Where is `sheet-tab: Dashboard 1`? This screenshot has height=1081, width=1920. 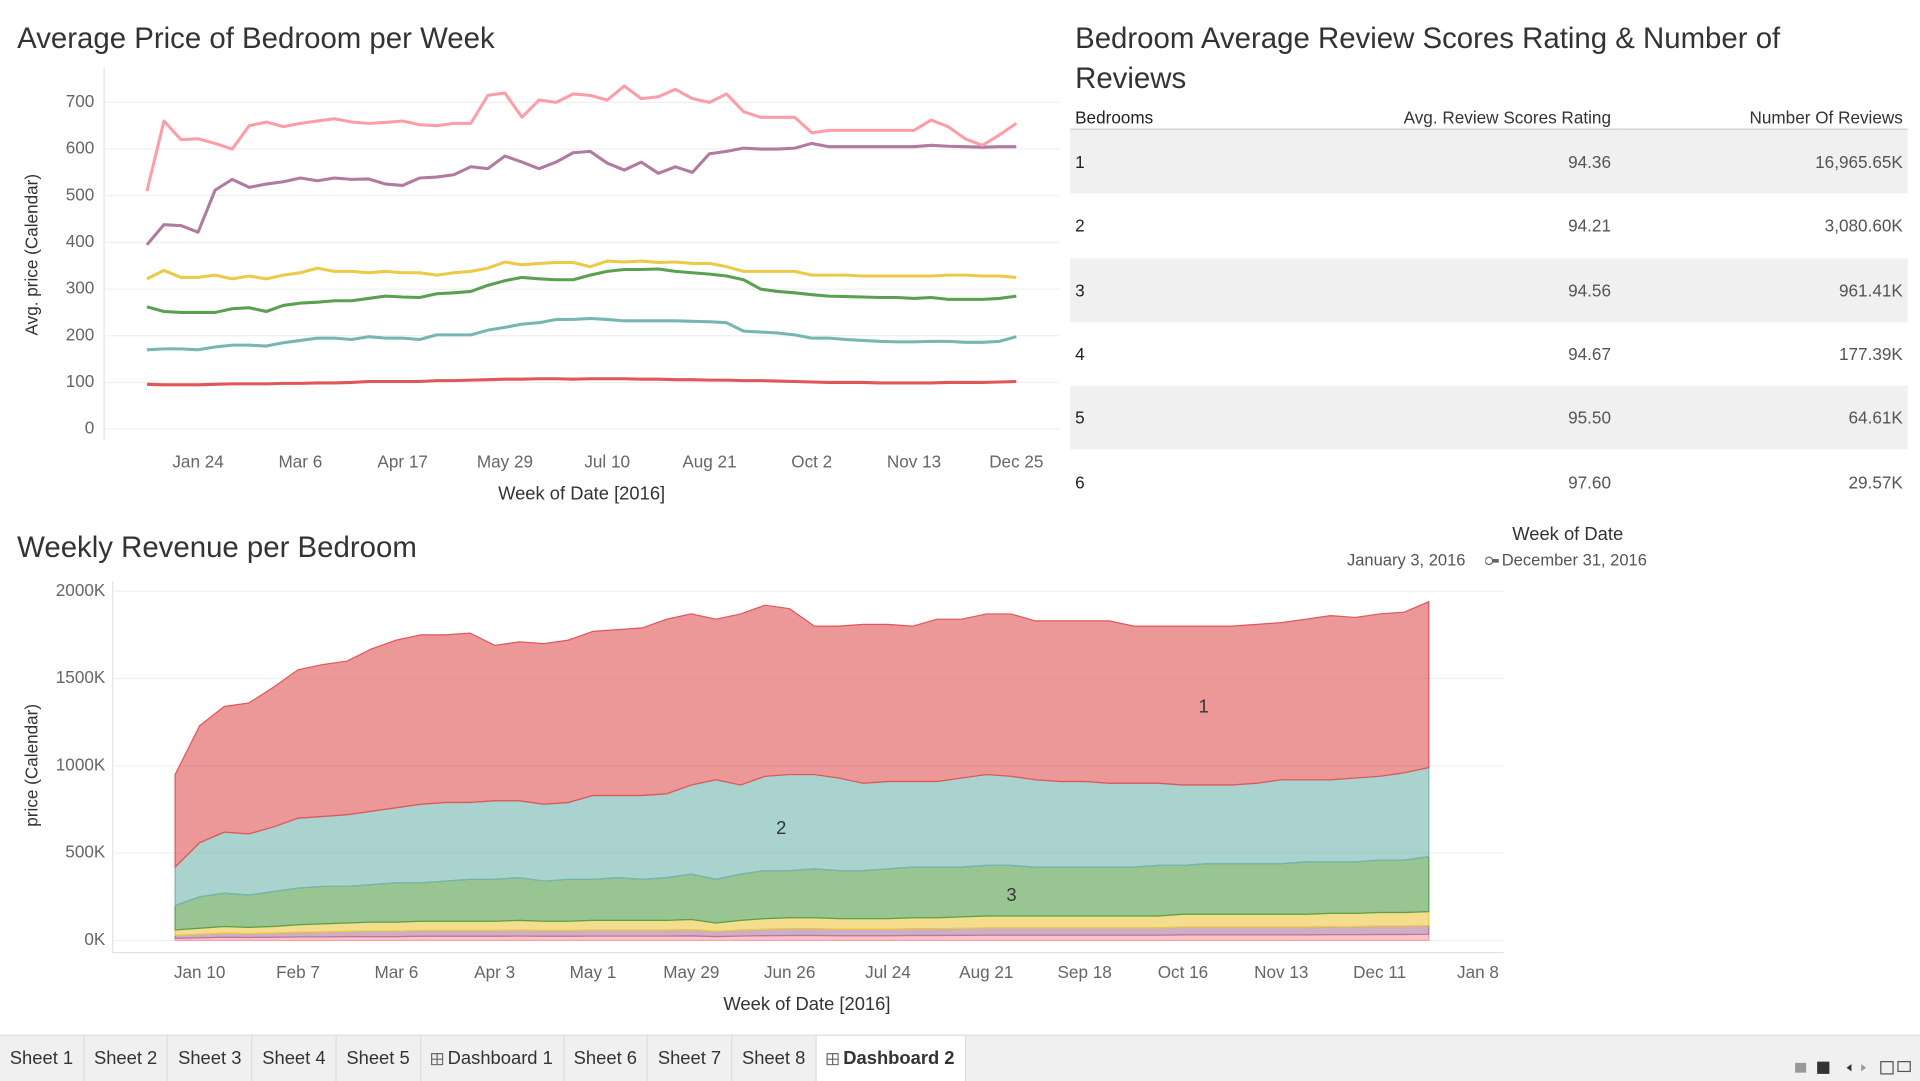
sheet-tab: Dashboard 1 is located at coordinates (492, 1058).